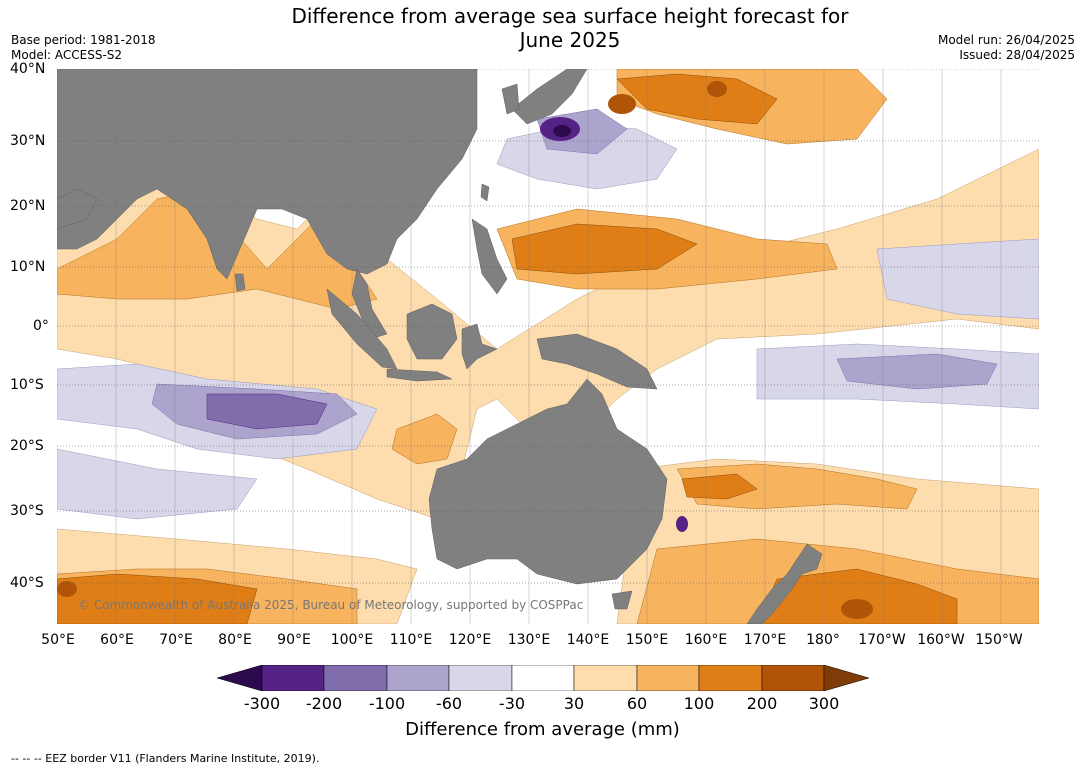  I want to click on lon-label-120e: 120°E, so click(470, 640).